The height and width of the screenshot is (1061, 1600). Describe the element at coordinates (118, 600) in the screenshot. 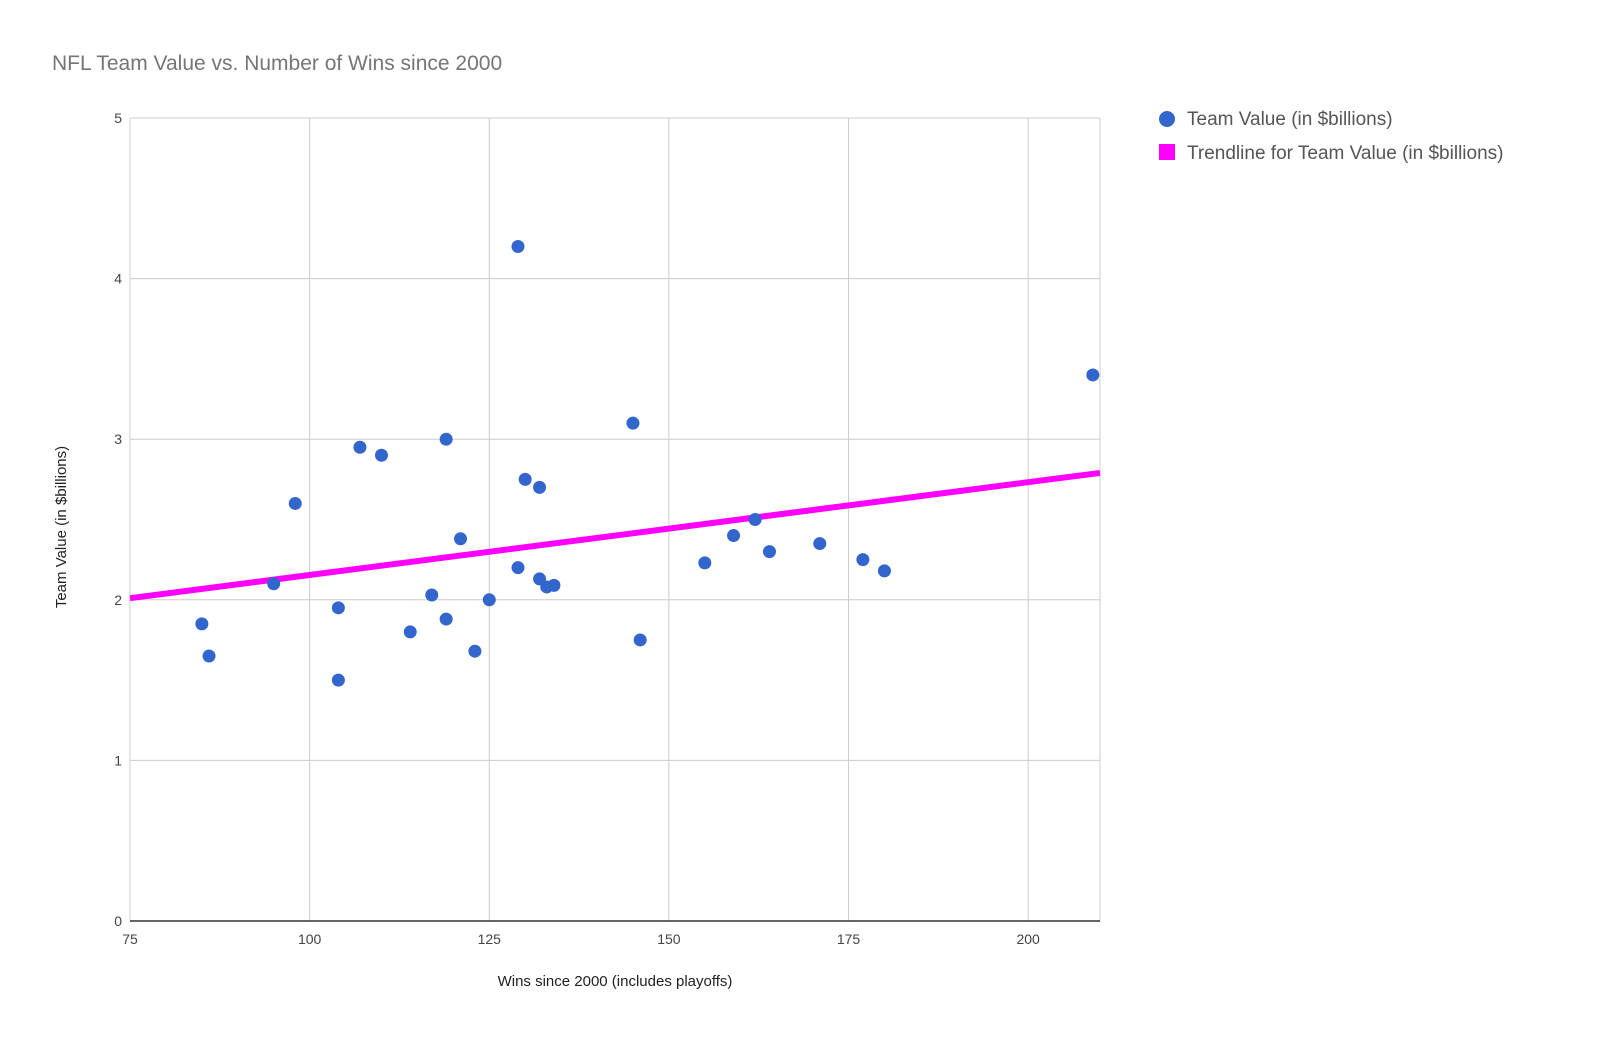

I see `y-tick-label: 2` at that location.